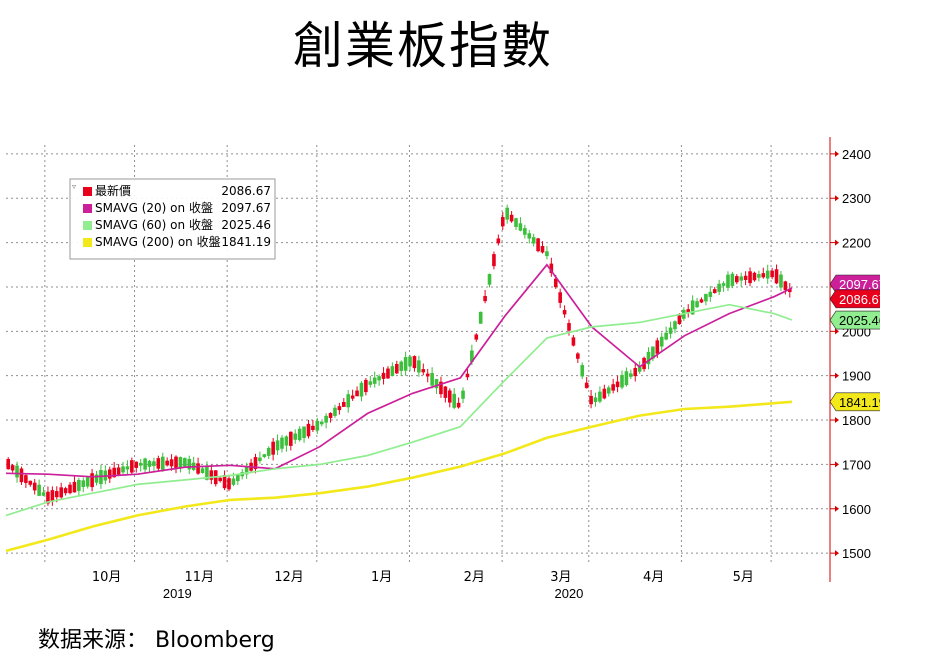 The image size is (925, 661). Describe the element at coordinates (859, 320) in the screenshot. I see `value-tag-label: 2025.46` at that location.